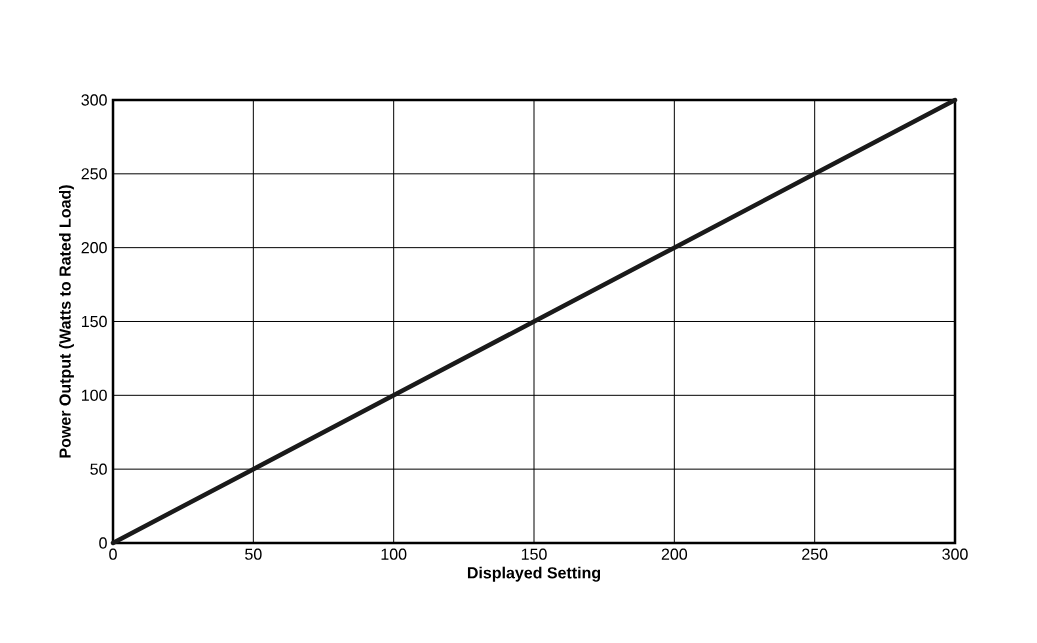 This screenshot has height=643, width=1037. I want to click on y-tick-label: 250, so click(94, 174).